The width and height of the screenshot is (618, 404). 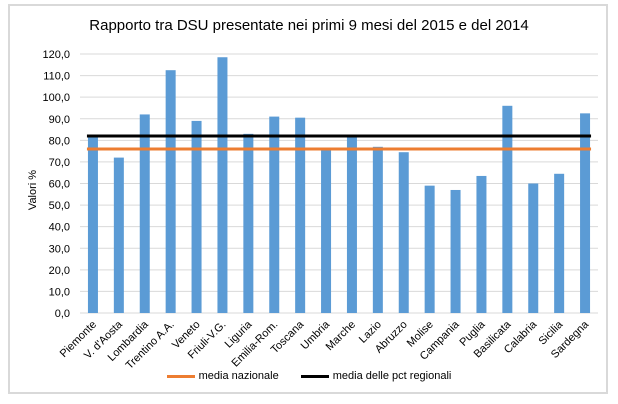 What do you see at coordinates (56, 55) in the screenshot?
I see `y-tick-label: 120,0` at bounding box center [56, 55].